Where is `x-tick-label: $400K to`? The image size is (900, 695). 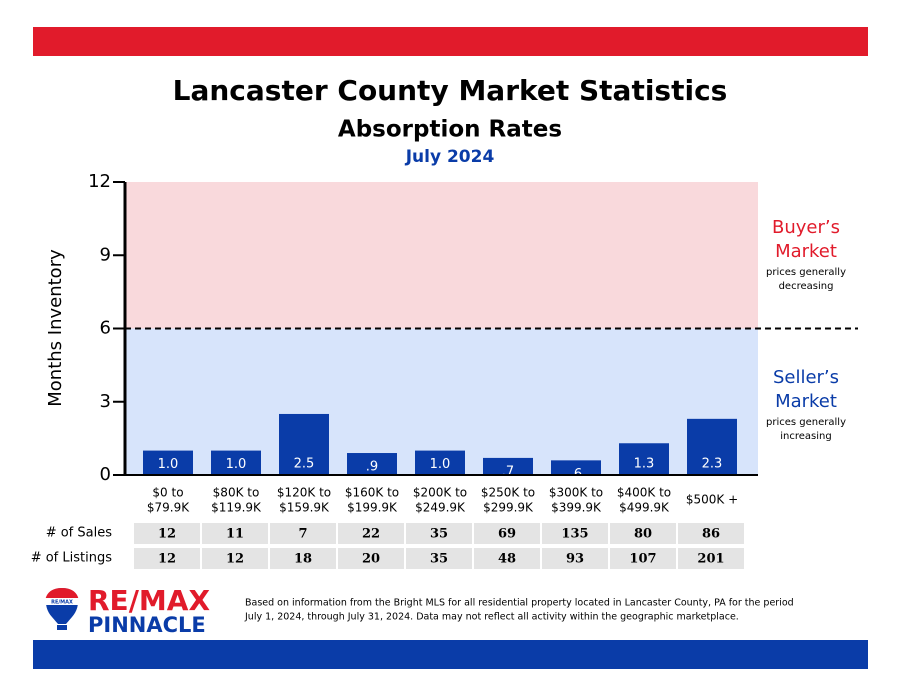
x-tick-label: $400K to is located at coordinates (644, 493).